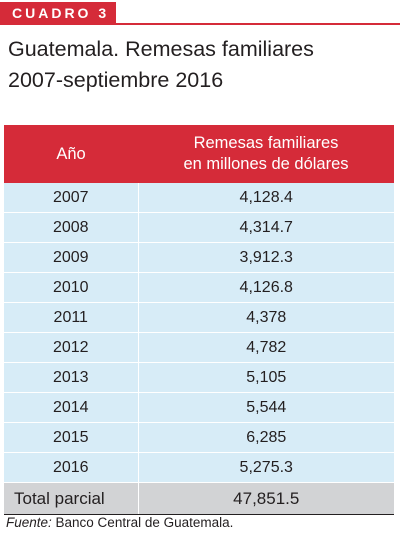  I want to click on table-row: 2015 6,285, so click(199, 437).